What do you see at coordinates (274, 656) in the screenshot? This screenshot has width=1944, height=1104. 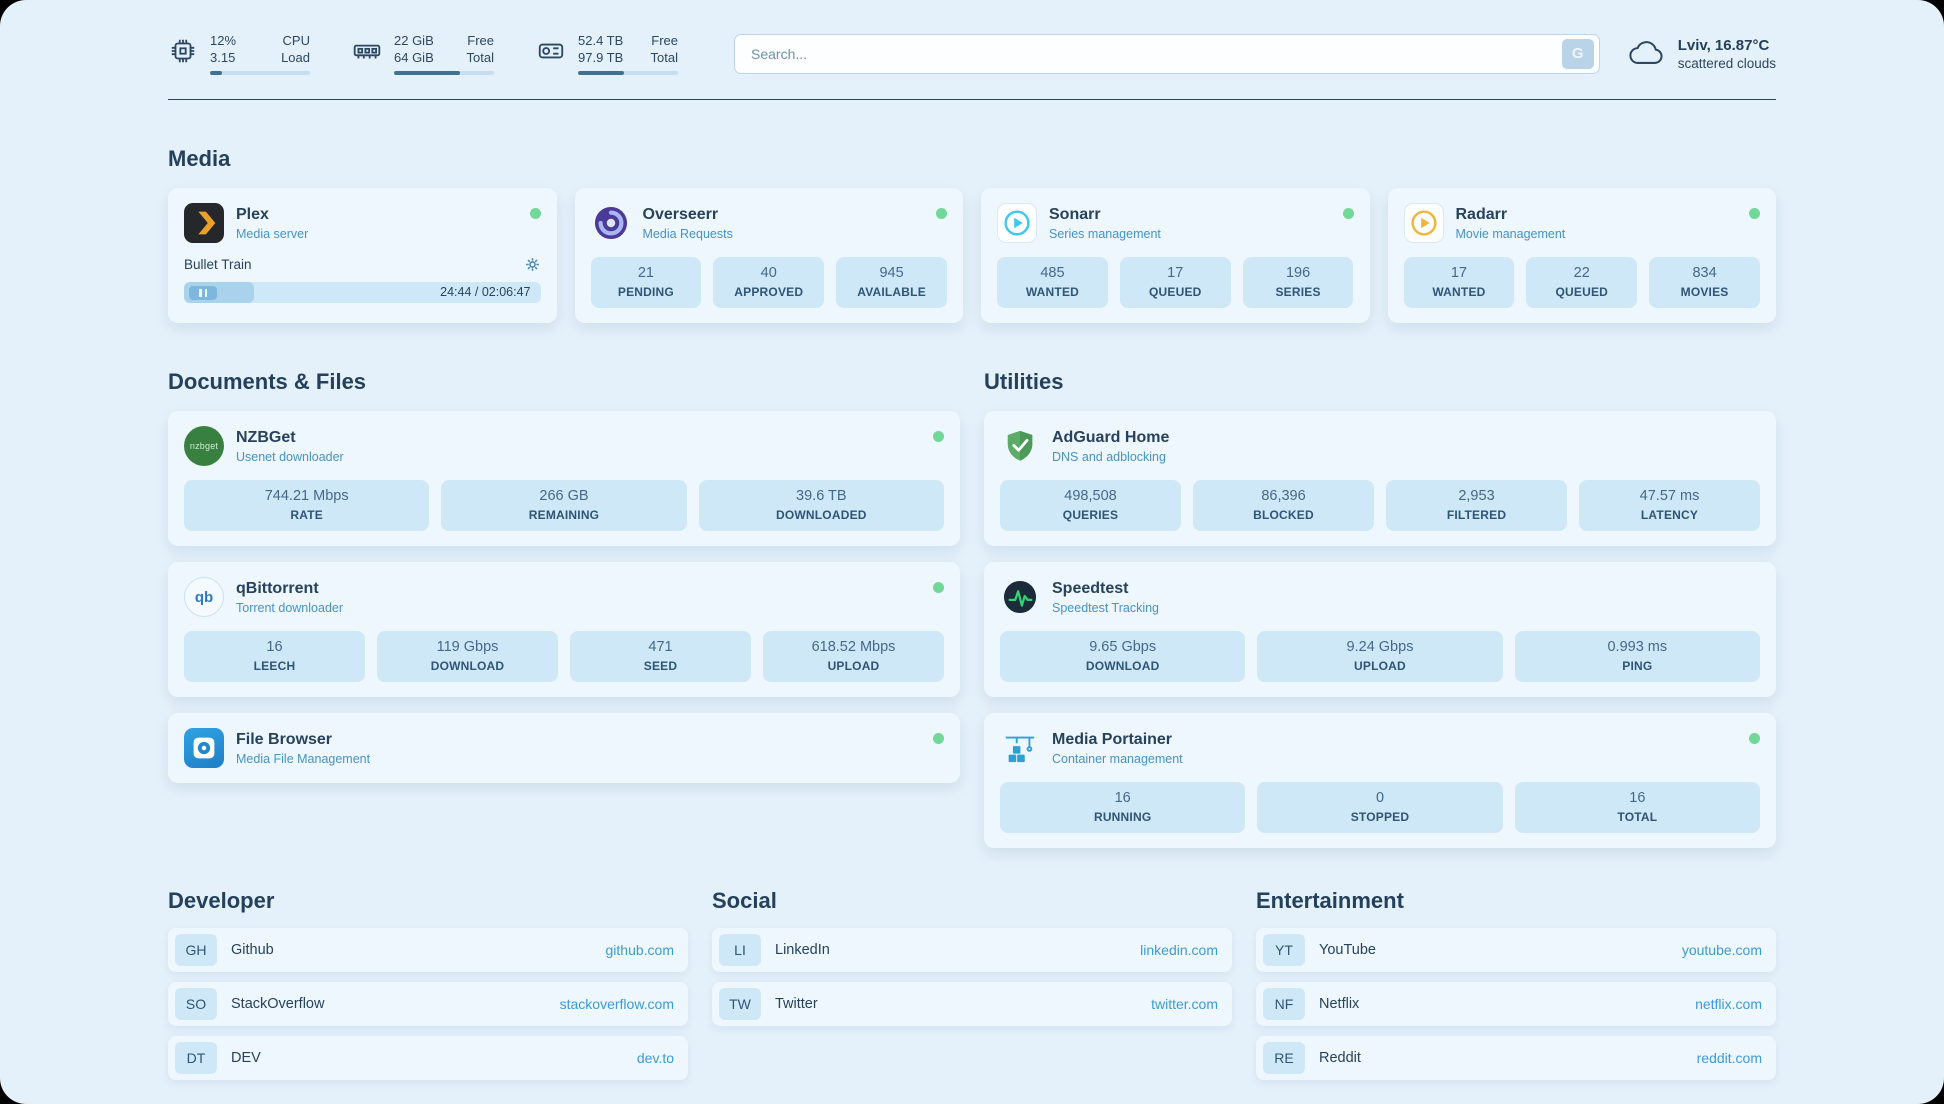 I see `stat-leech: 16 LEECH` at bounding box center [274, 656].